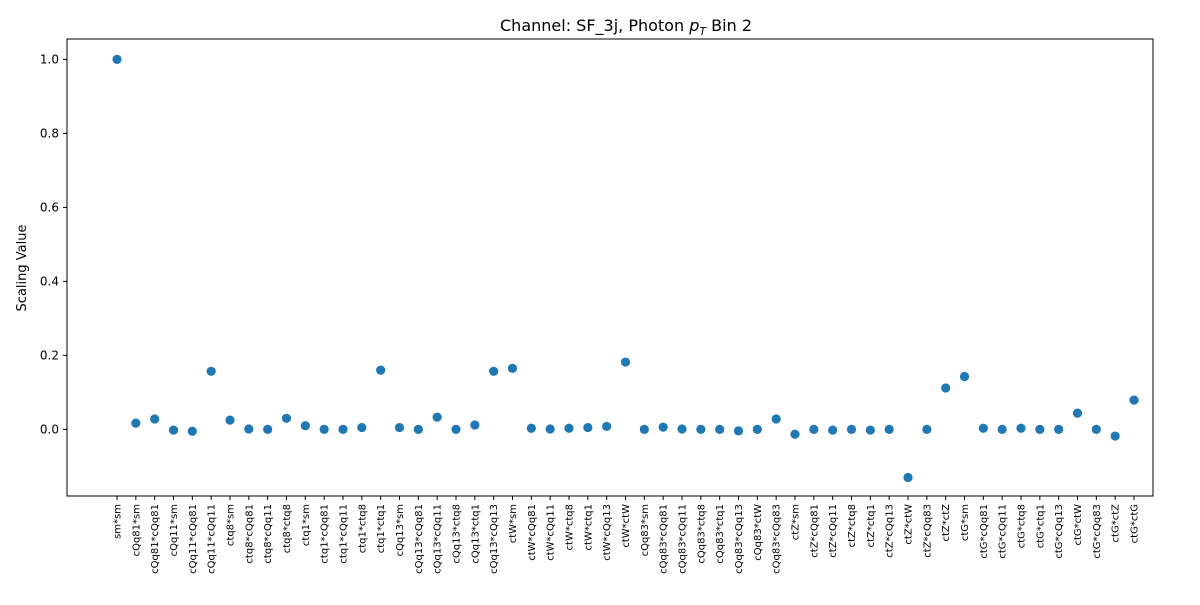 The width and height of the screenshot is (1200, 605). Describe the element at coordinates (155, 539) in the screenshot. I see `x-tick-label: cQq81*cQq81` at that location.